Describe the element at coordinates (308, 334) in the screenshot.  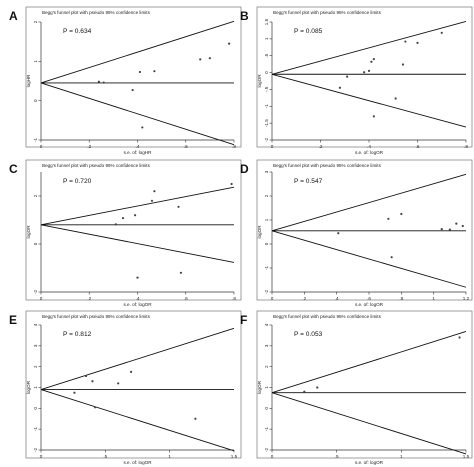
I see `p-value-annotation: P = 0.053` at that location.